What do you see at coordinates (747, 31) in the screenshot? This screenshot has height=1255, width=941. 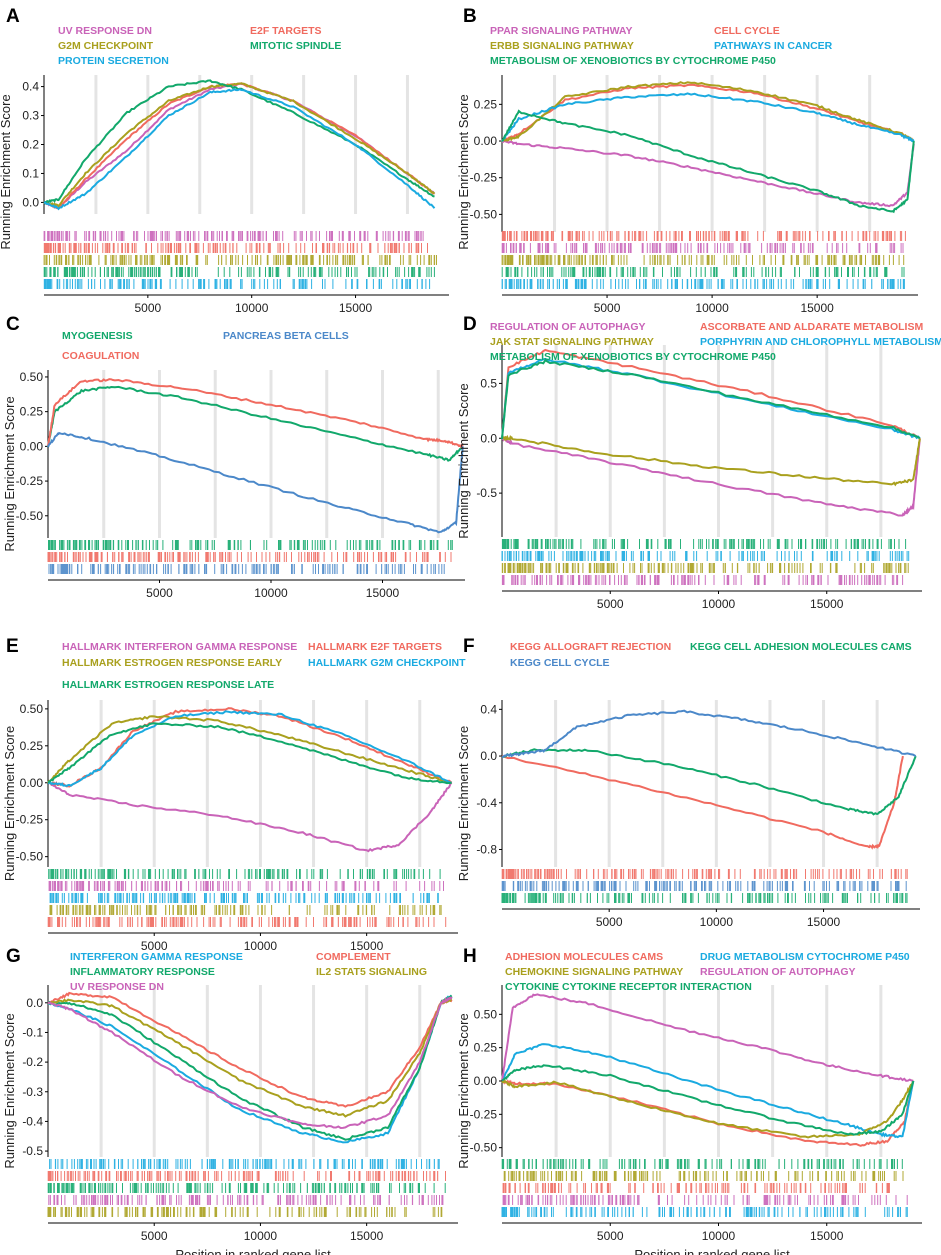 I see `legend-entry: CELL CYCLE` at bounding box center [747, 31].